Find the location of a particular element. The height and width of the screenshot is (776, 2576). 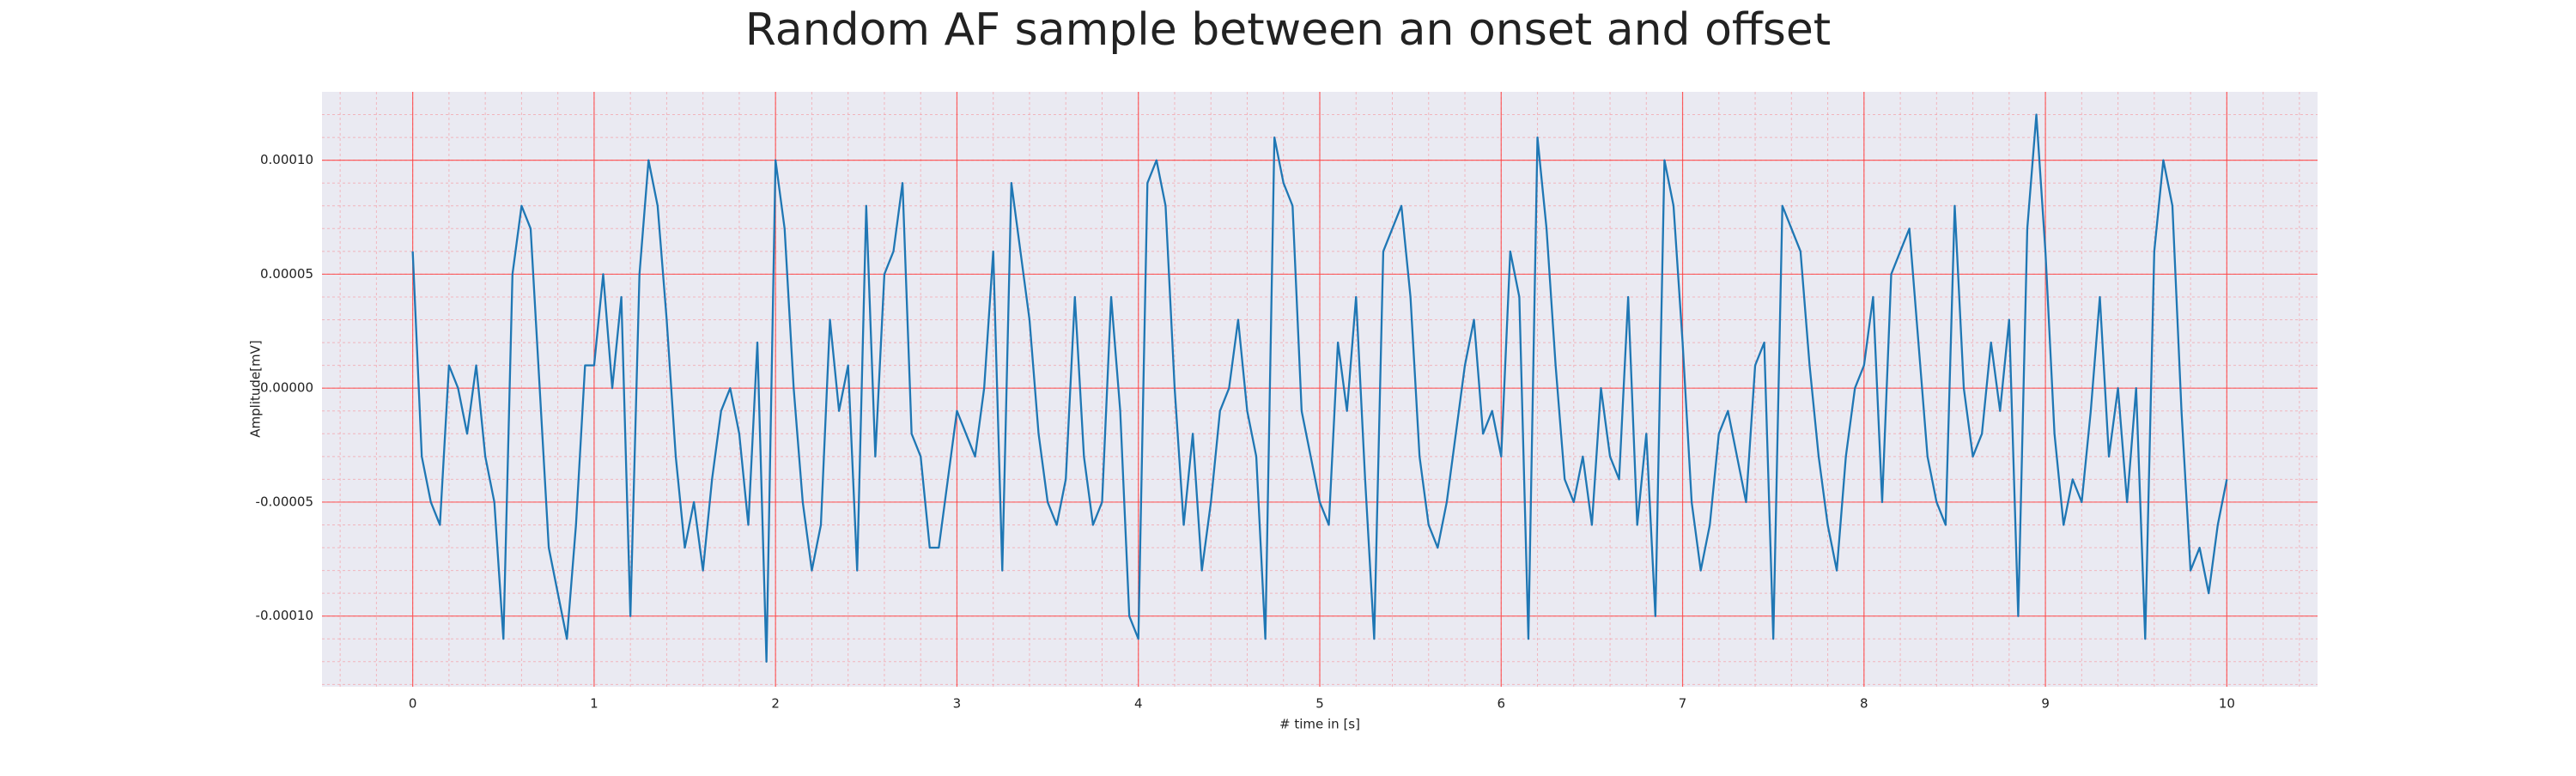

y-tick-label: 0.00000 is located at coordinates (286, 388).